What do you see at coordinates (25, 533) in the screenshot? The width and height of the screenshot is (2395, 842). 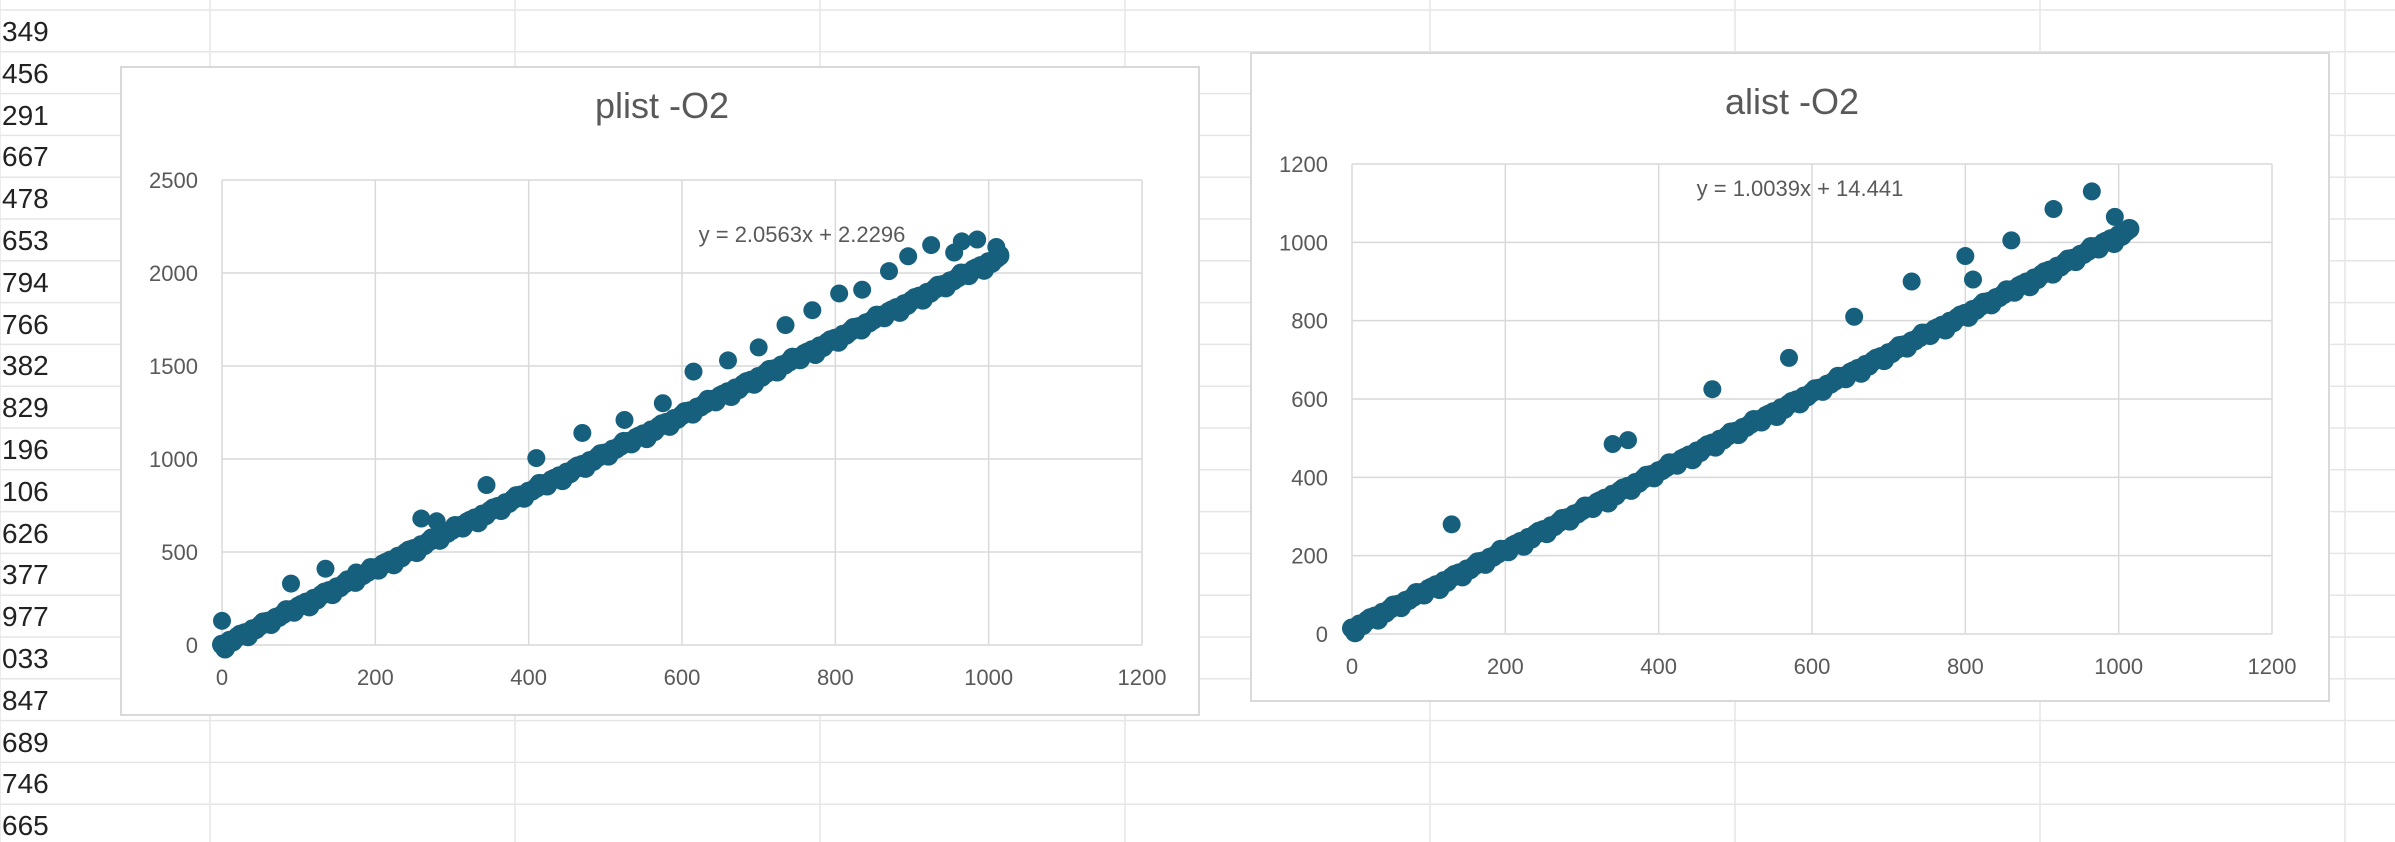 I see `cell-a-13: 626` at bounding box center [25, 533].